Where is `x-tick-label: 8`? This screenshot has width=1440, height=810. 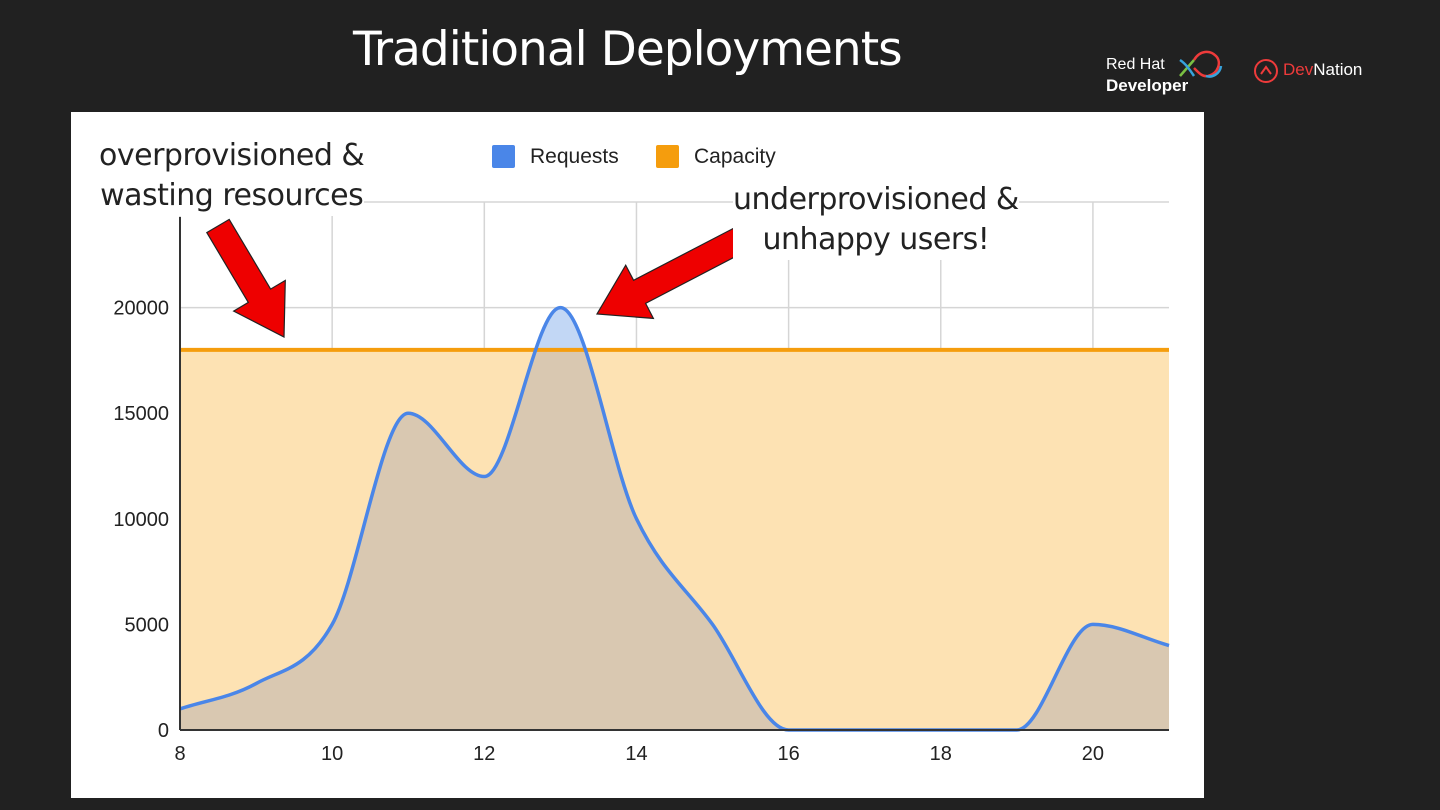 x-tick-label: 8 is located at coordinates (179, 754).